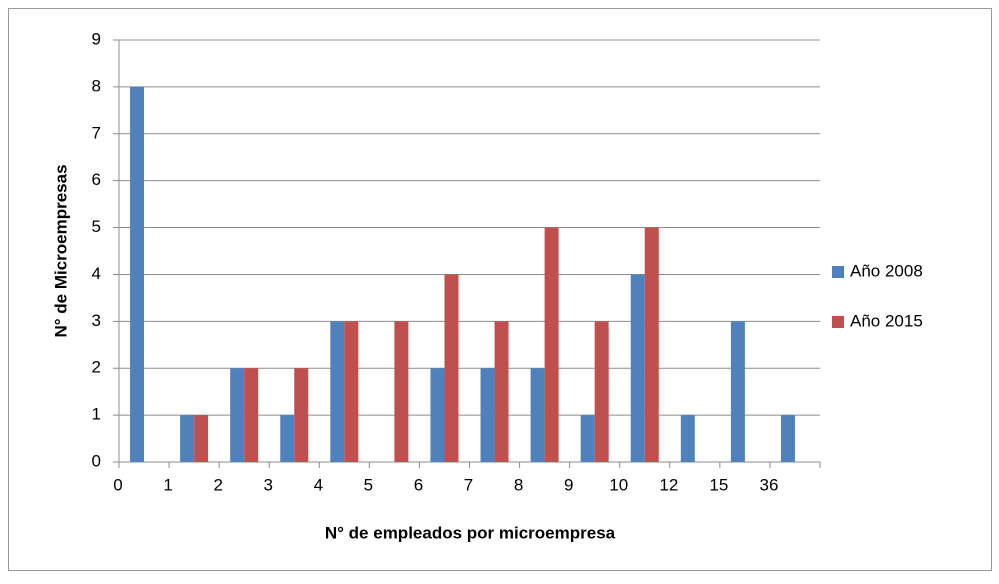 The image size is (999, 584). I want to click on y-tick-label: 9, so click(96, 38).